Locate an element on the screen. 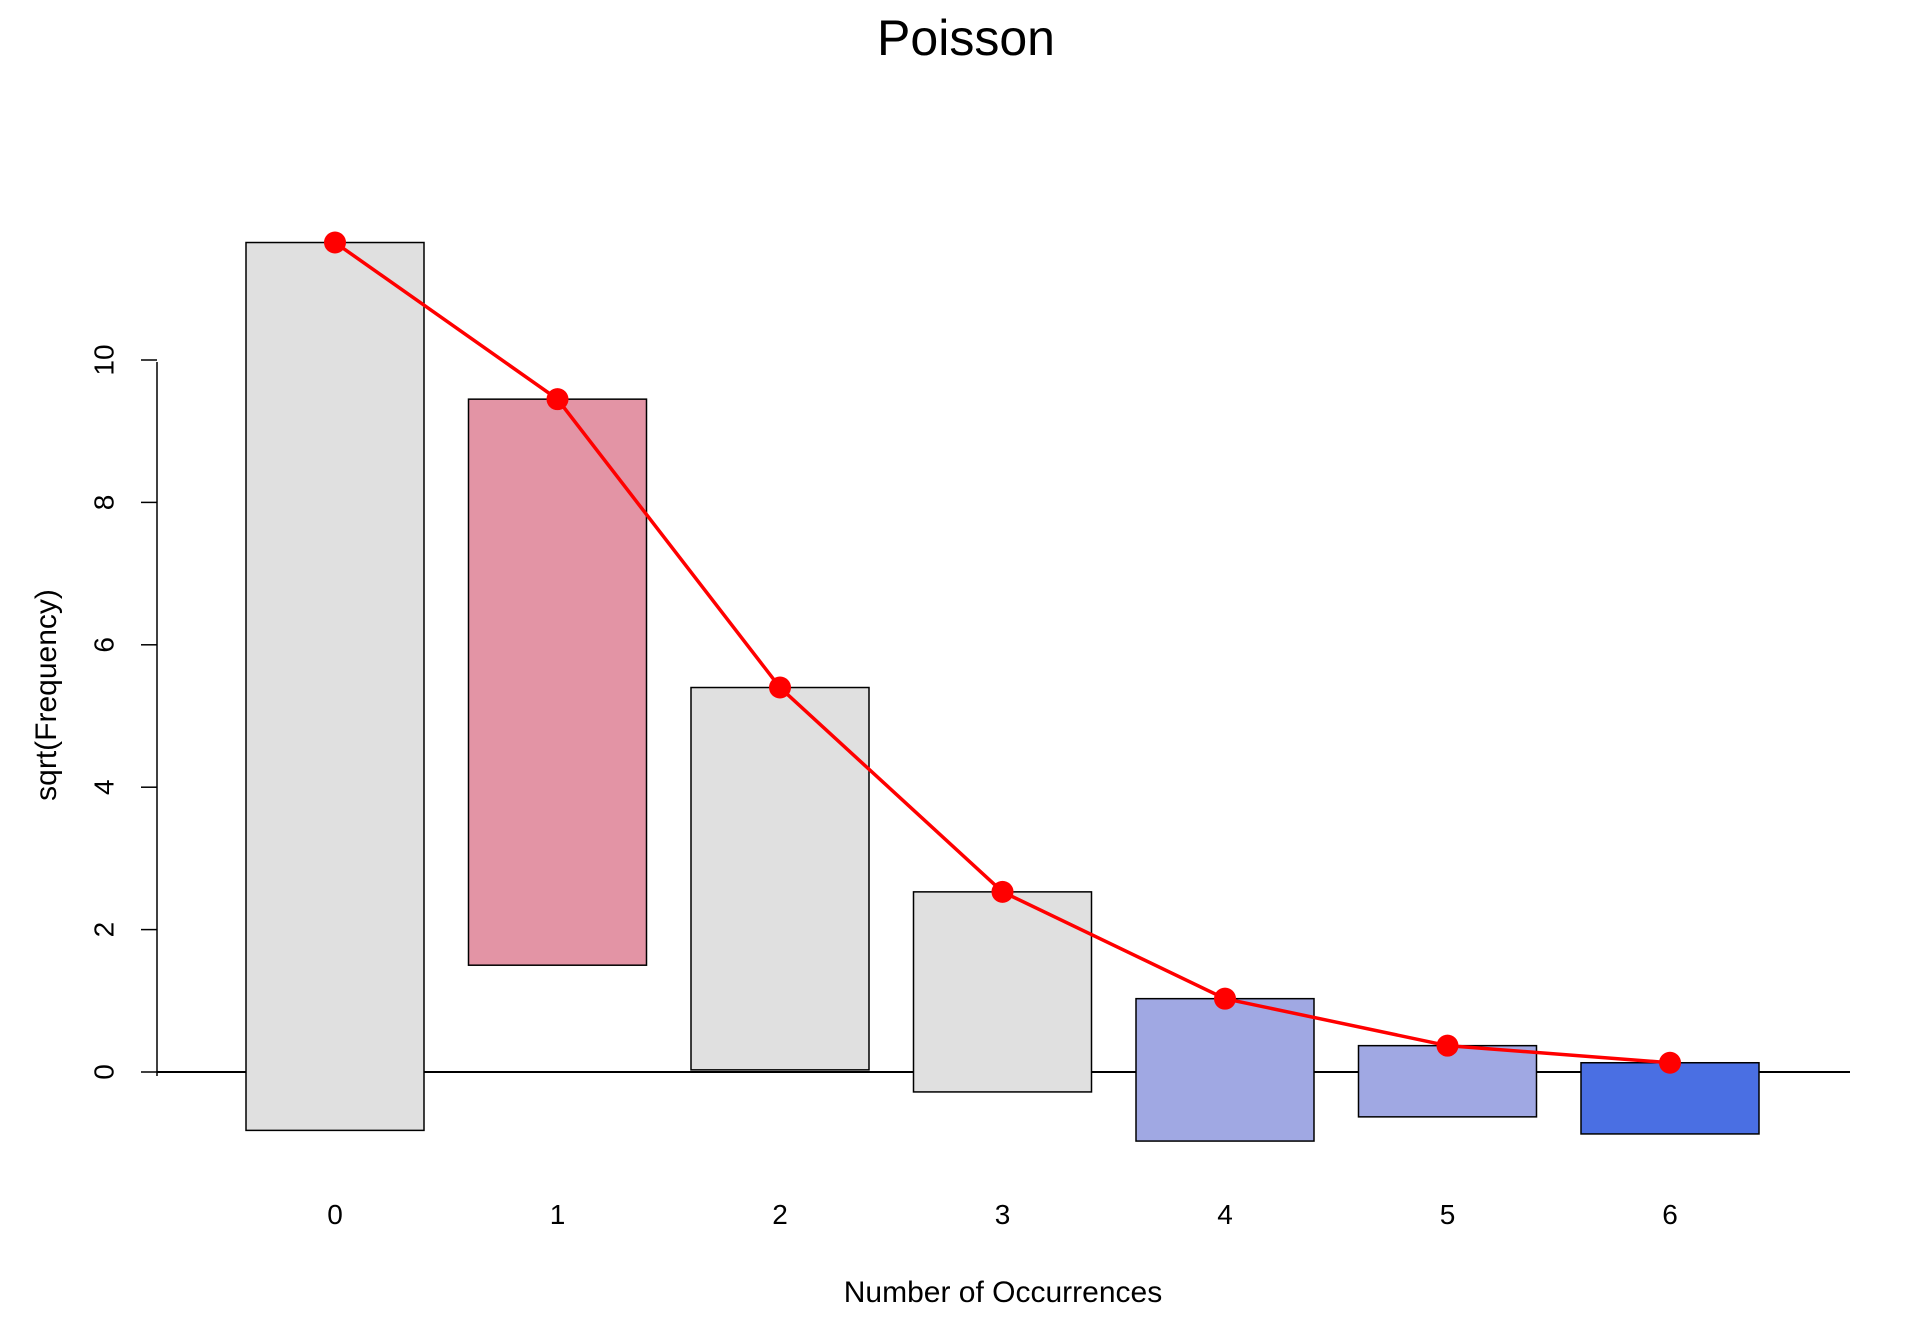  x-tick-label: 4 is located at coordinates (1225, 1214).